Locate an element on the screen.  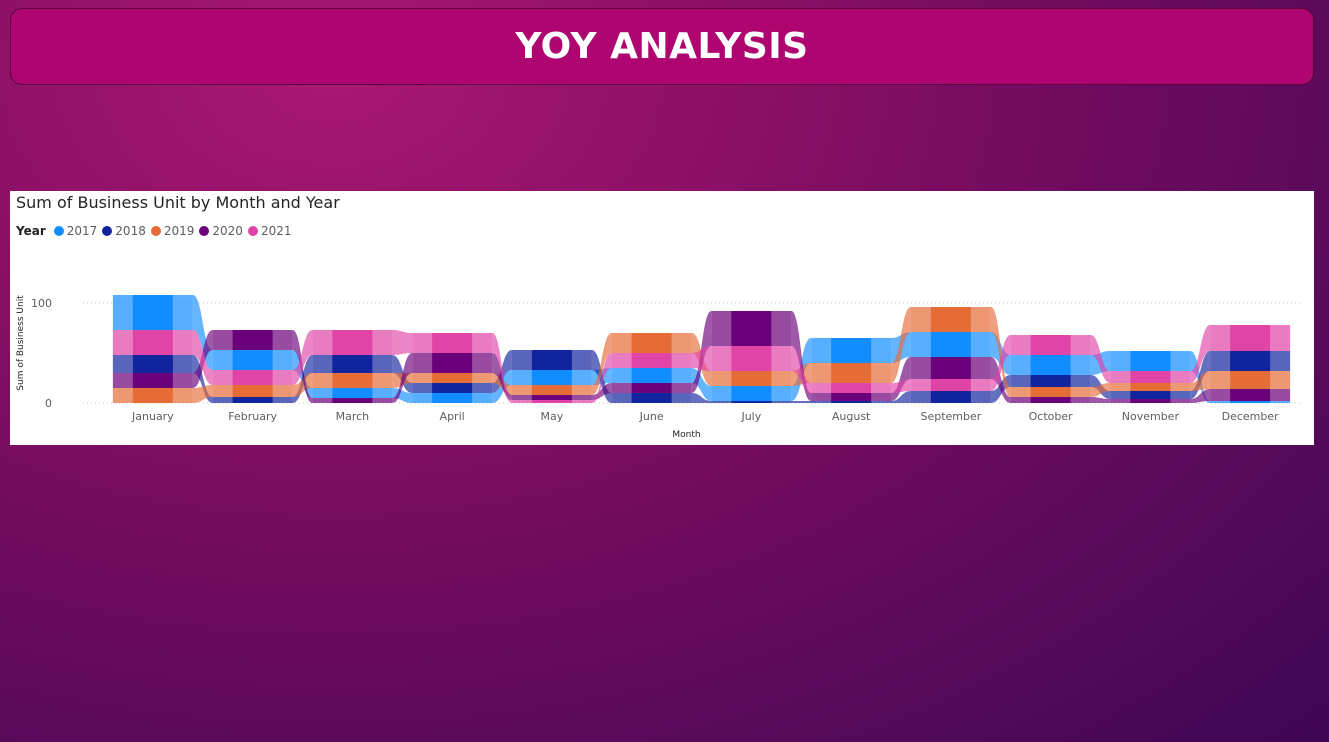
bar-core-2018-May is located at coordinates (551, 360).